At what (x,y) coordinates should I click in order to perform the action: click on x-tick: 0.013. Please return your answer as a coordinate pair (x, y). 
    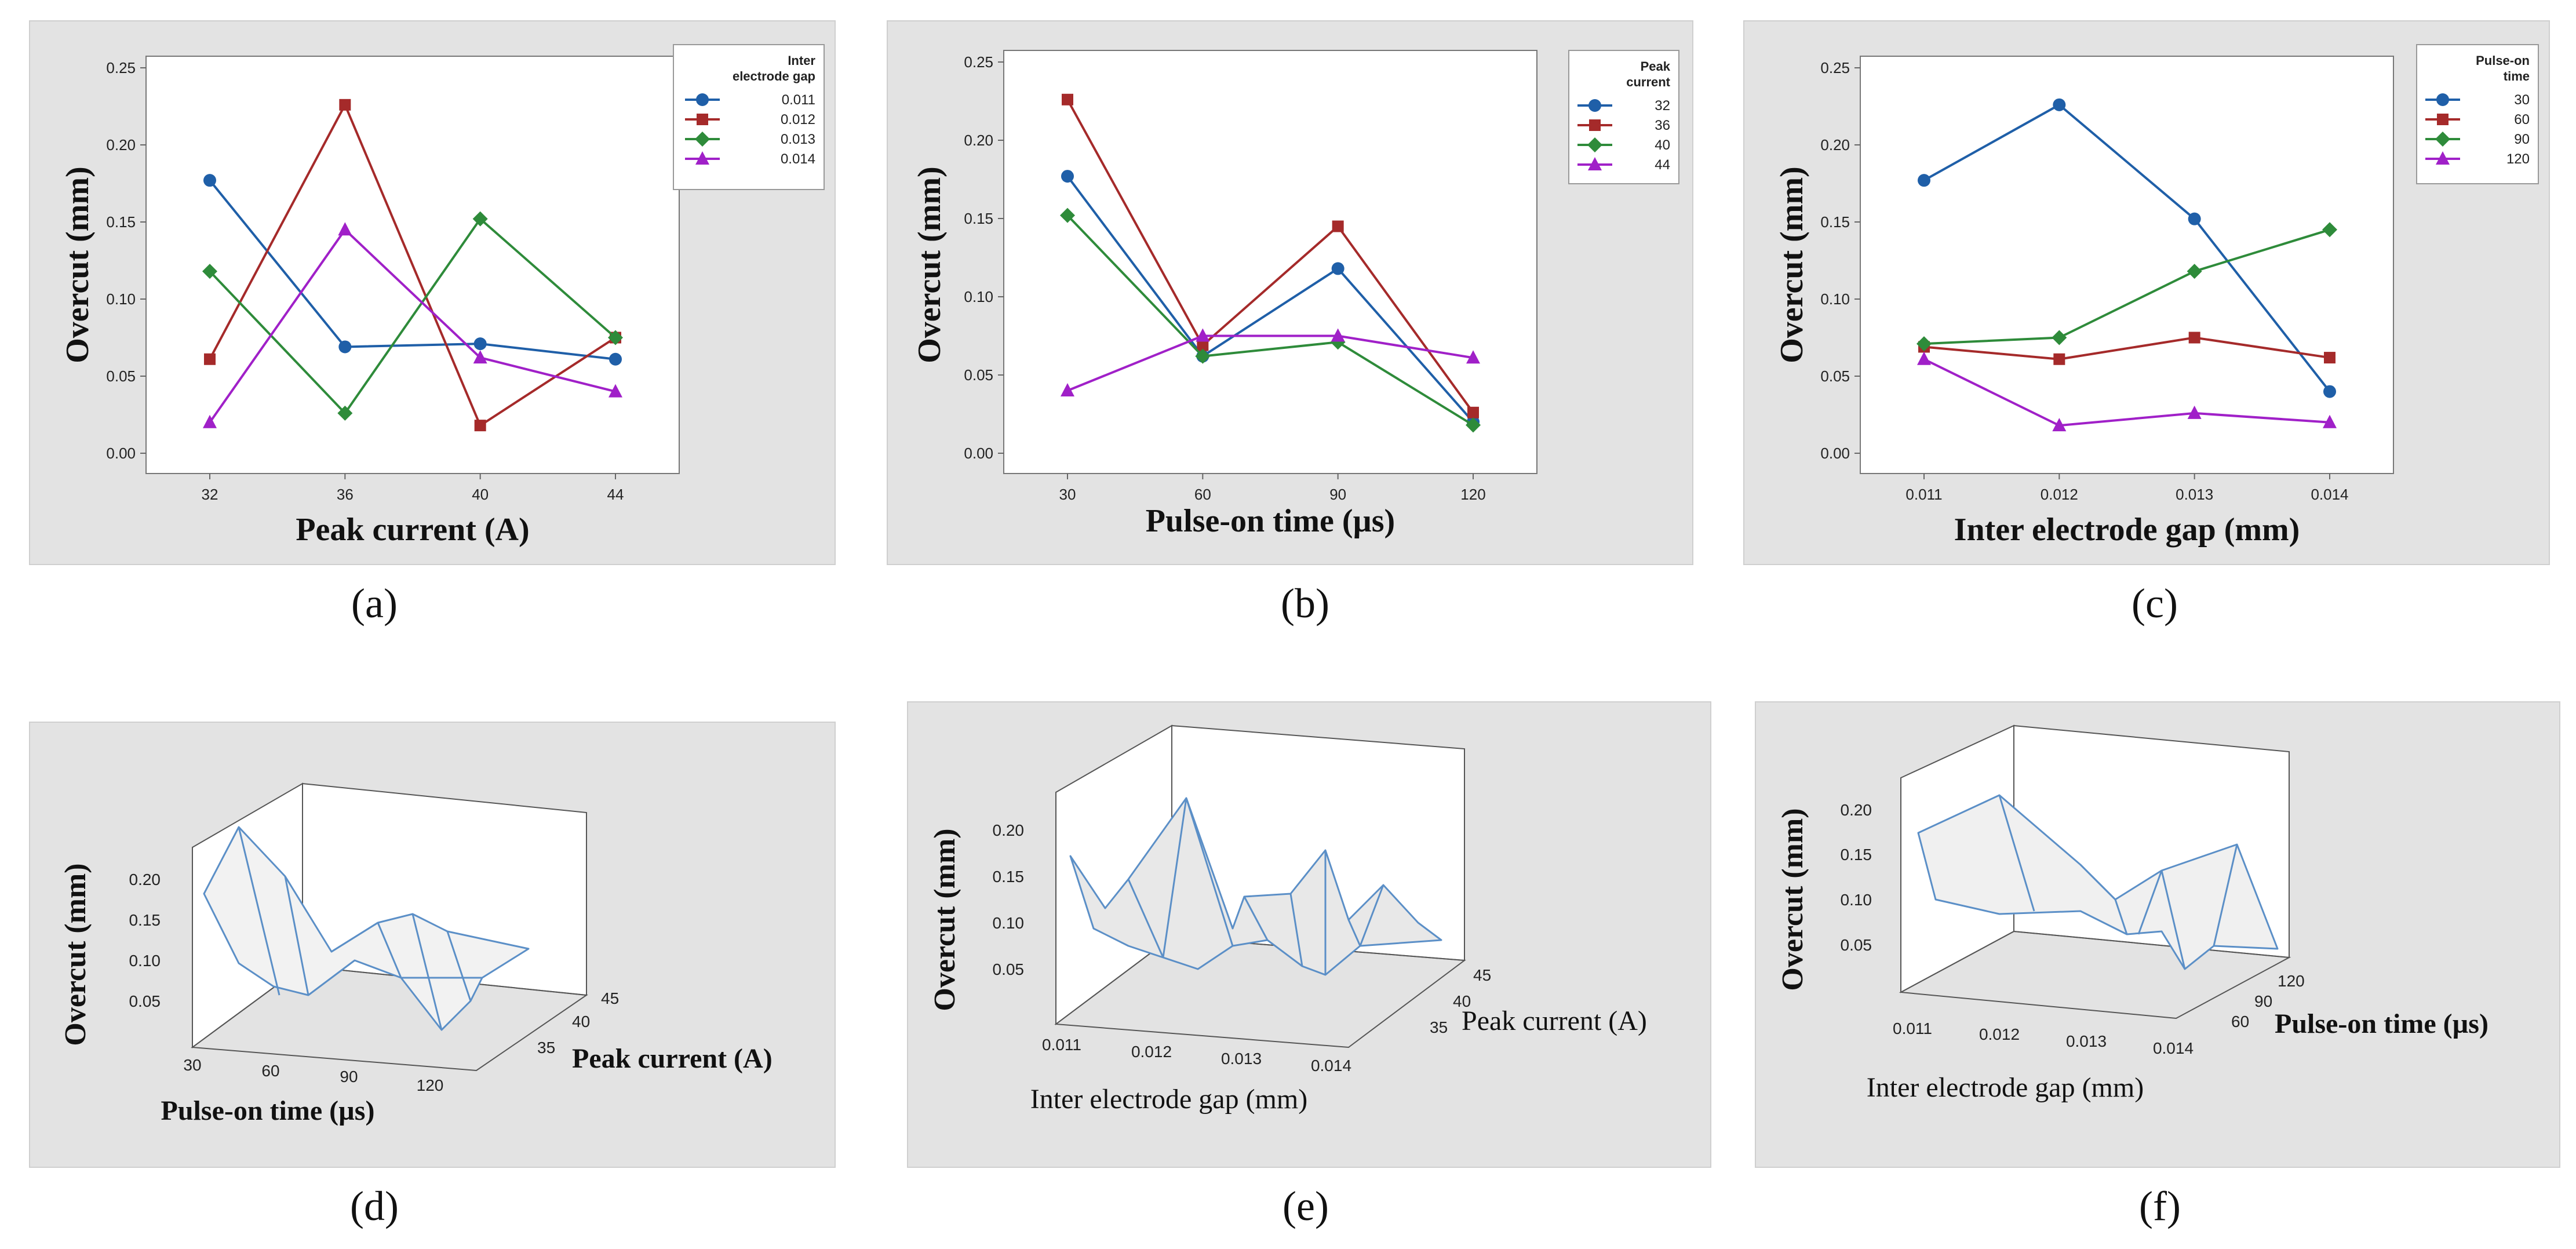
    Looking at the image, I should click on (2086, 1041).